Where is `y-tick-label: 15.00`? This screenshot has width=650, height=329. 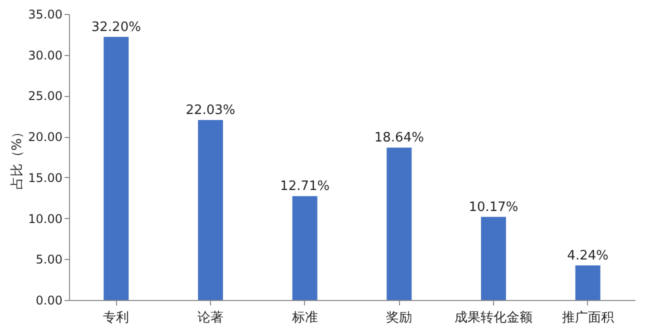 y-tick-label: 15.00 is located at coordinates (45, 177).